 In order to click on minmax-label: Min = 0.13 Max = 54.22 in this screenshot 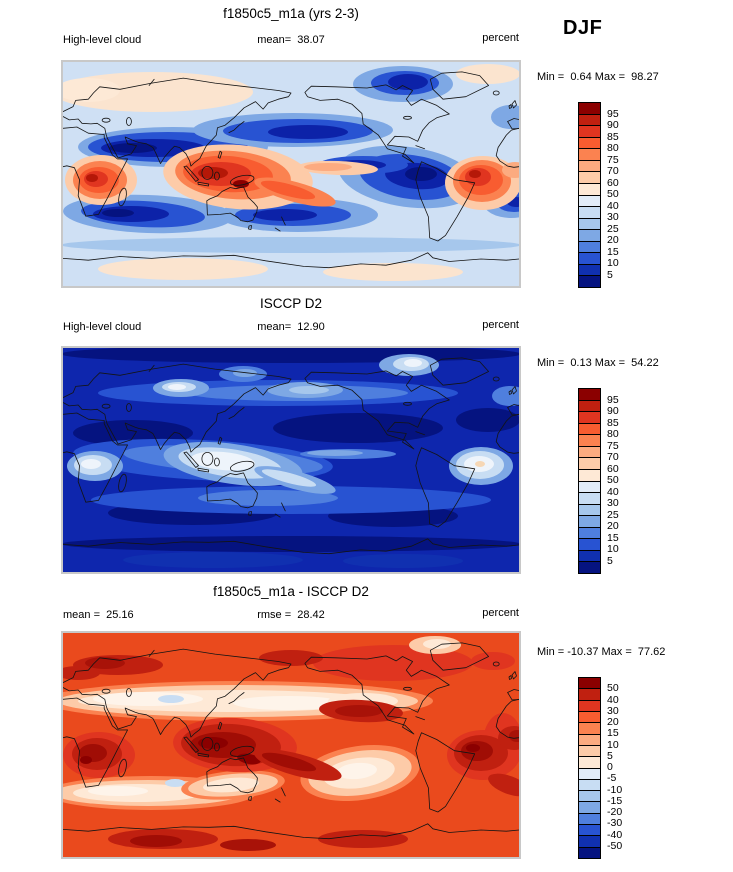, I will do `click(598, 363)`.